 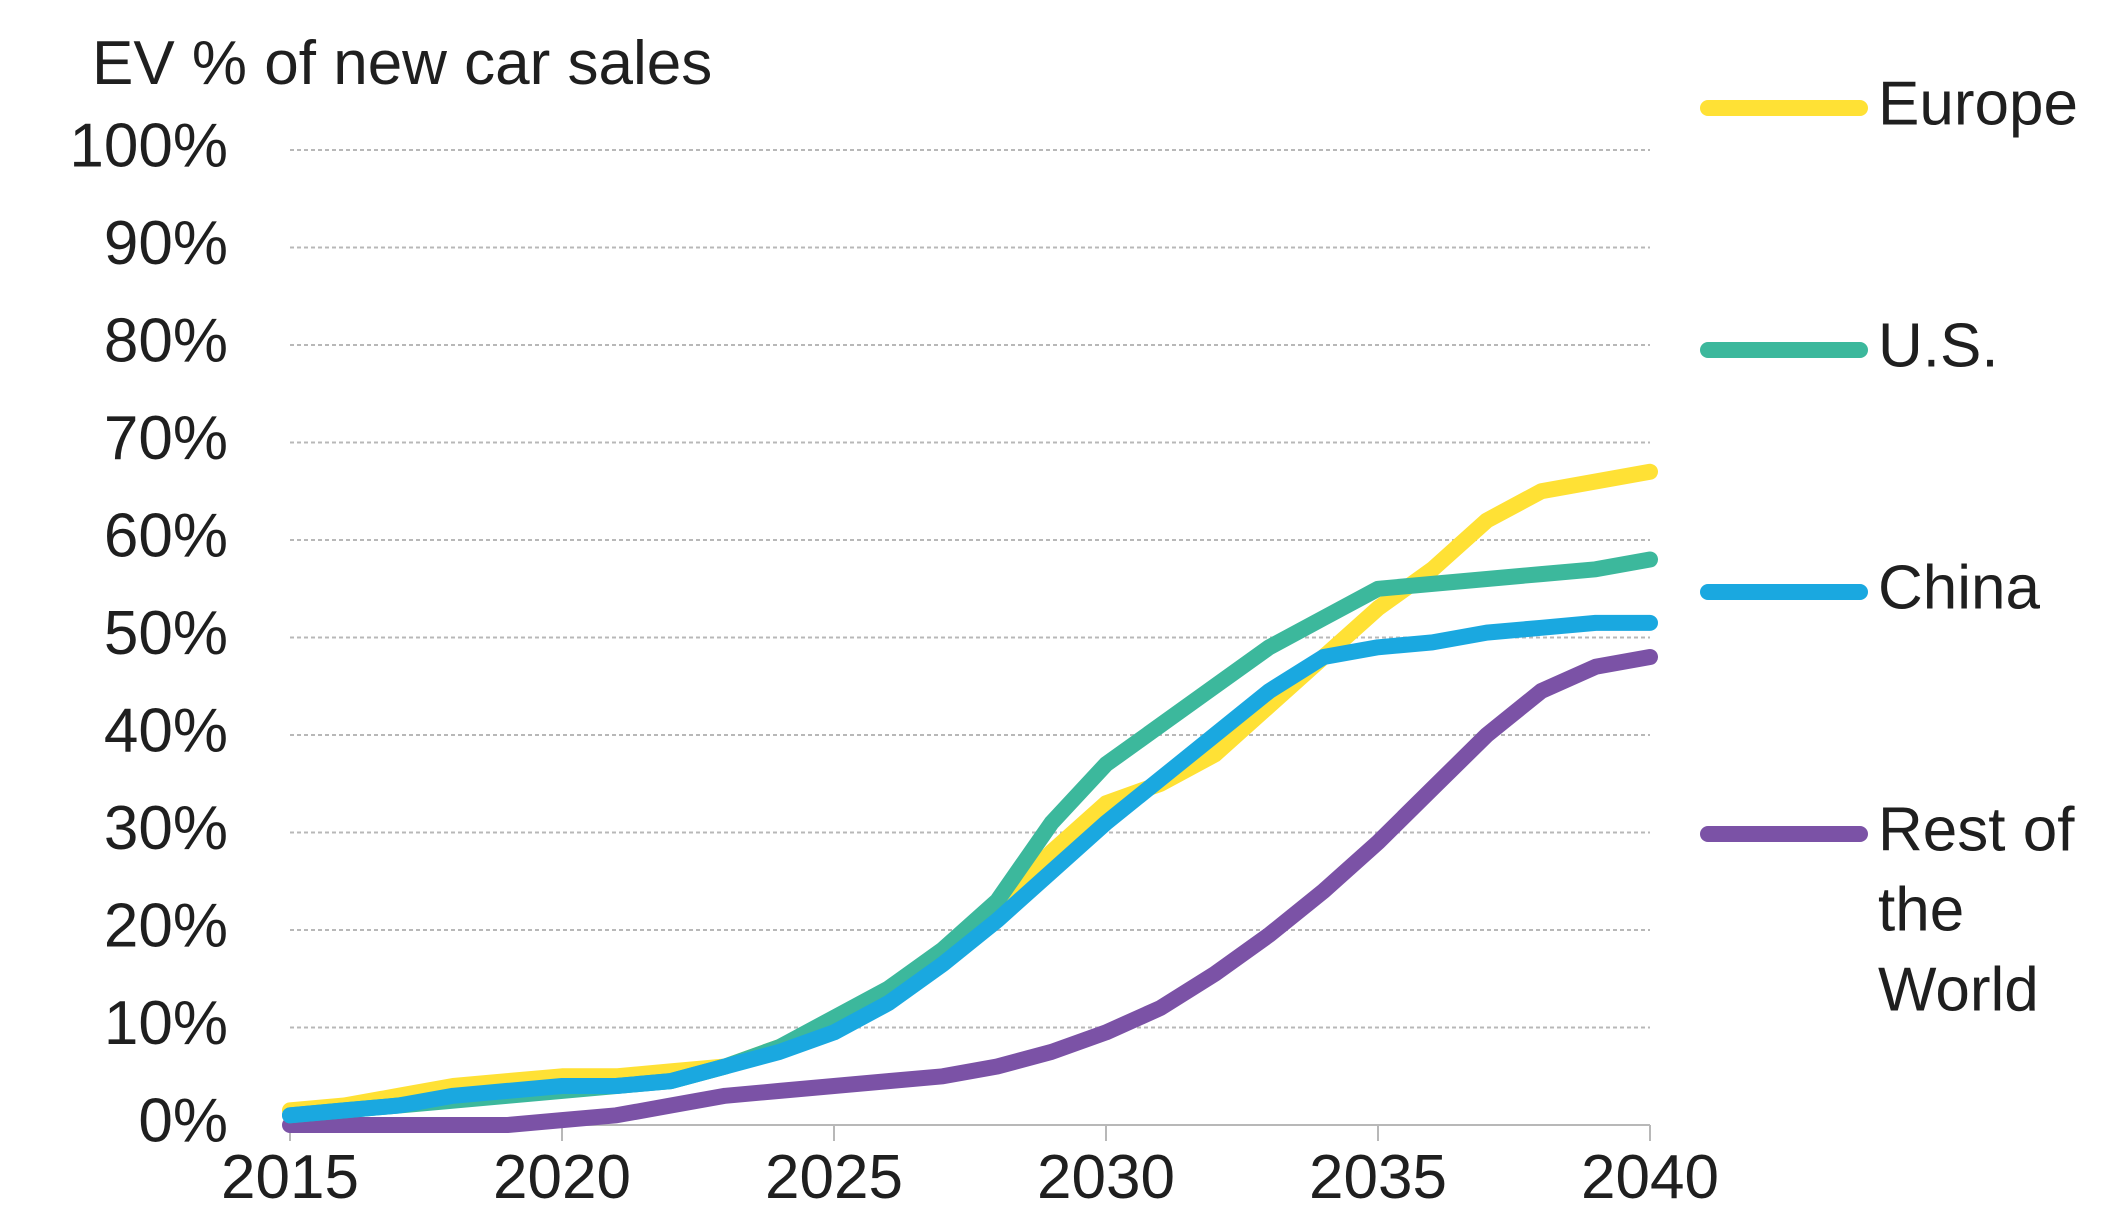 What do you see at coordinates (1958, 989) in the screenshot?
I see `legend-label: World` at bounding box center [1958, 989].